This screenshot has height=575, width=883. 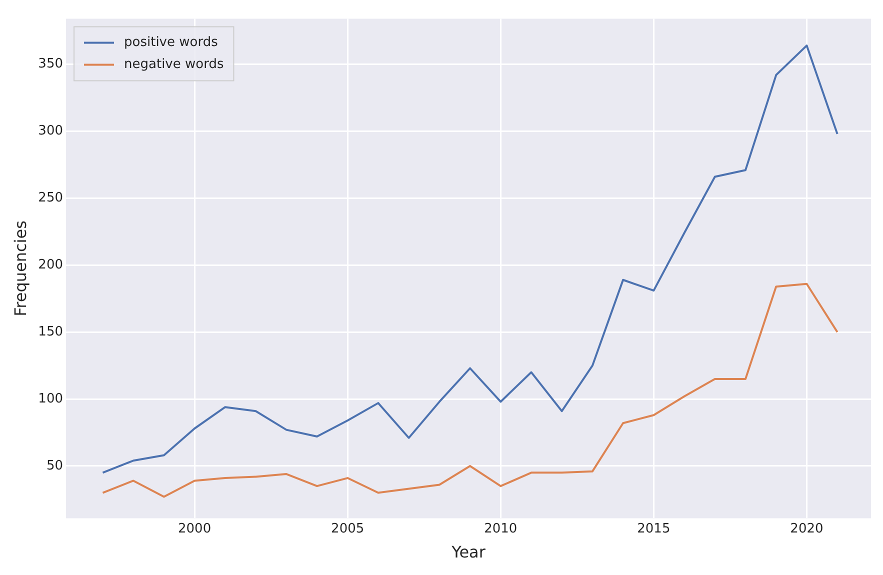 What do you see at coordinates (171, 42) in the screenshot?
I see `legend-label: positive words` at bounding box center [171, 42].